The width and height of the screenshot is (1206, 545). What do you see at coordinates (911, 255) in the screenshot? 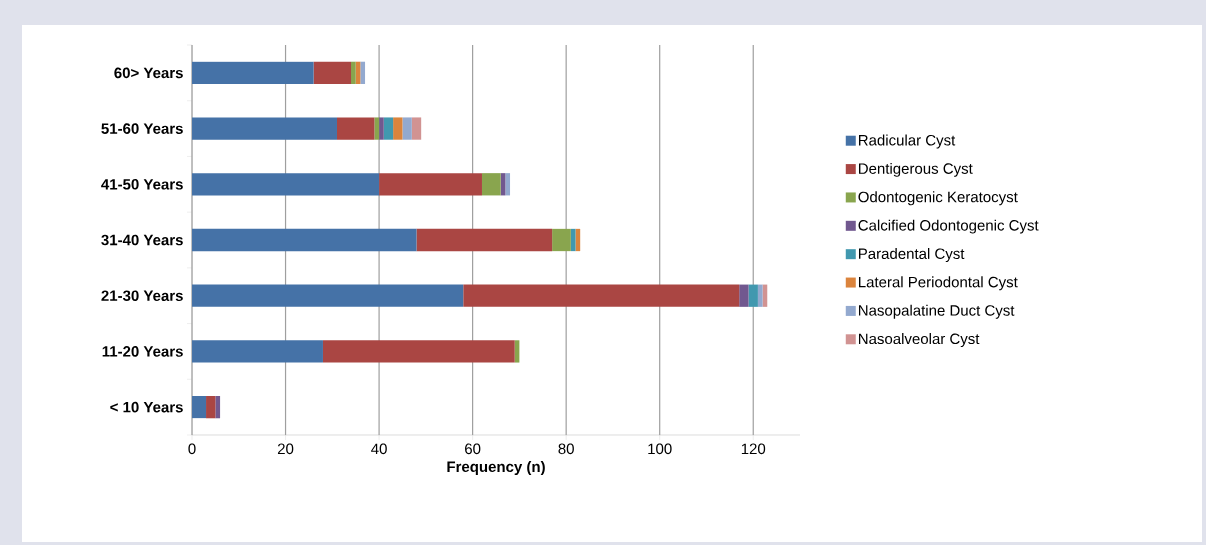
I see `legend-label: Paradental Cyst` at bounding box center [911, 255].